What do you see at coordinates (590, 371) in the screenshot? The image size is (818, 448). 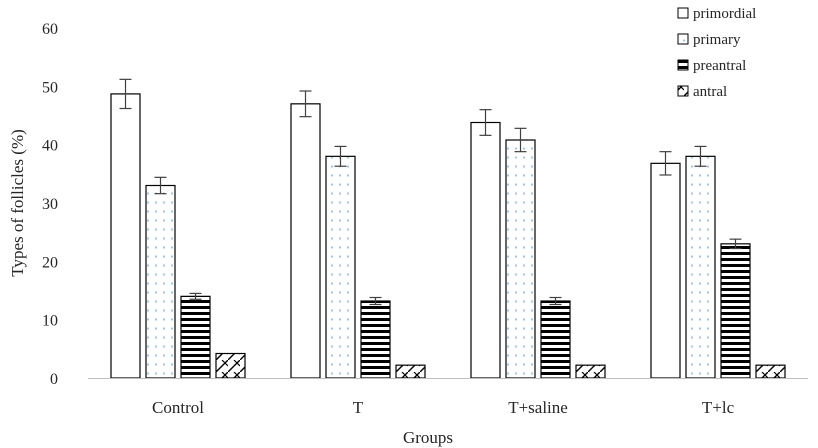 I see `bar-antral-t-saline` at bounding box center [590, 371].